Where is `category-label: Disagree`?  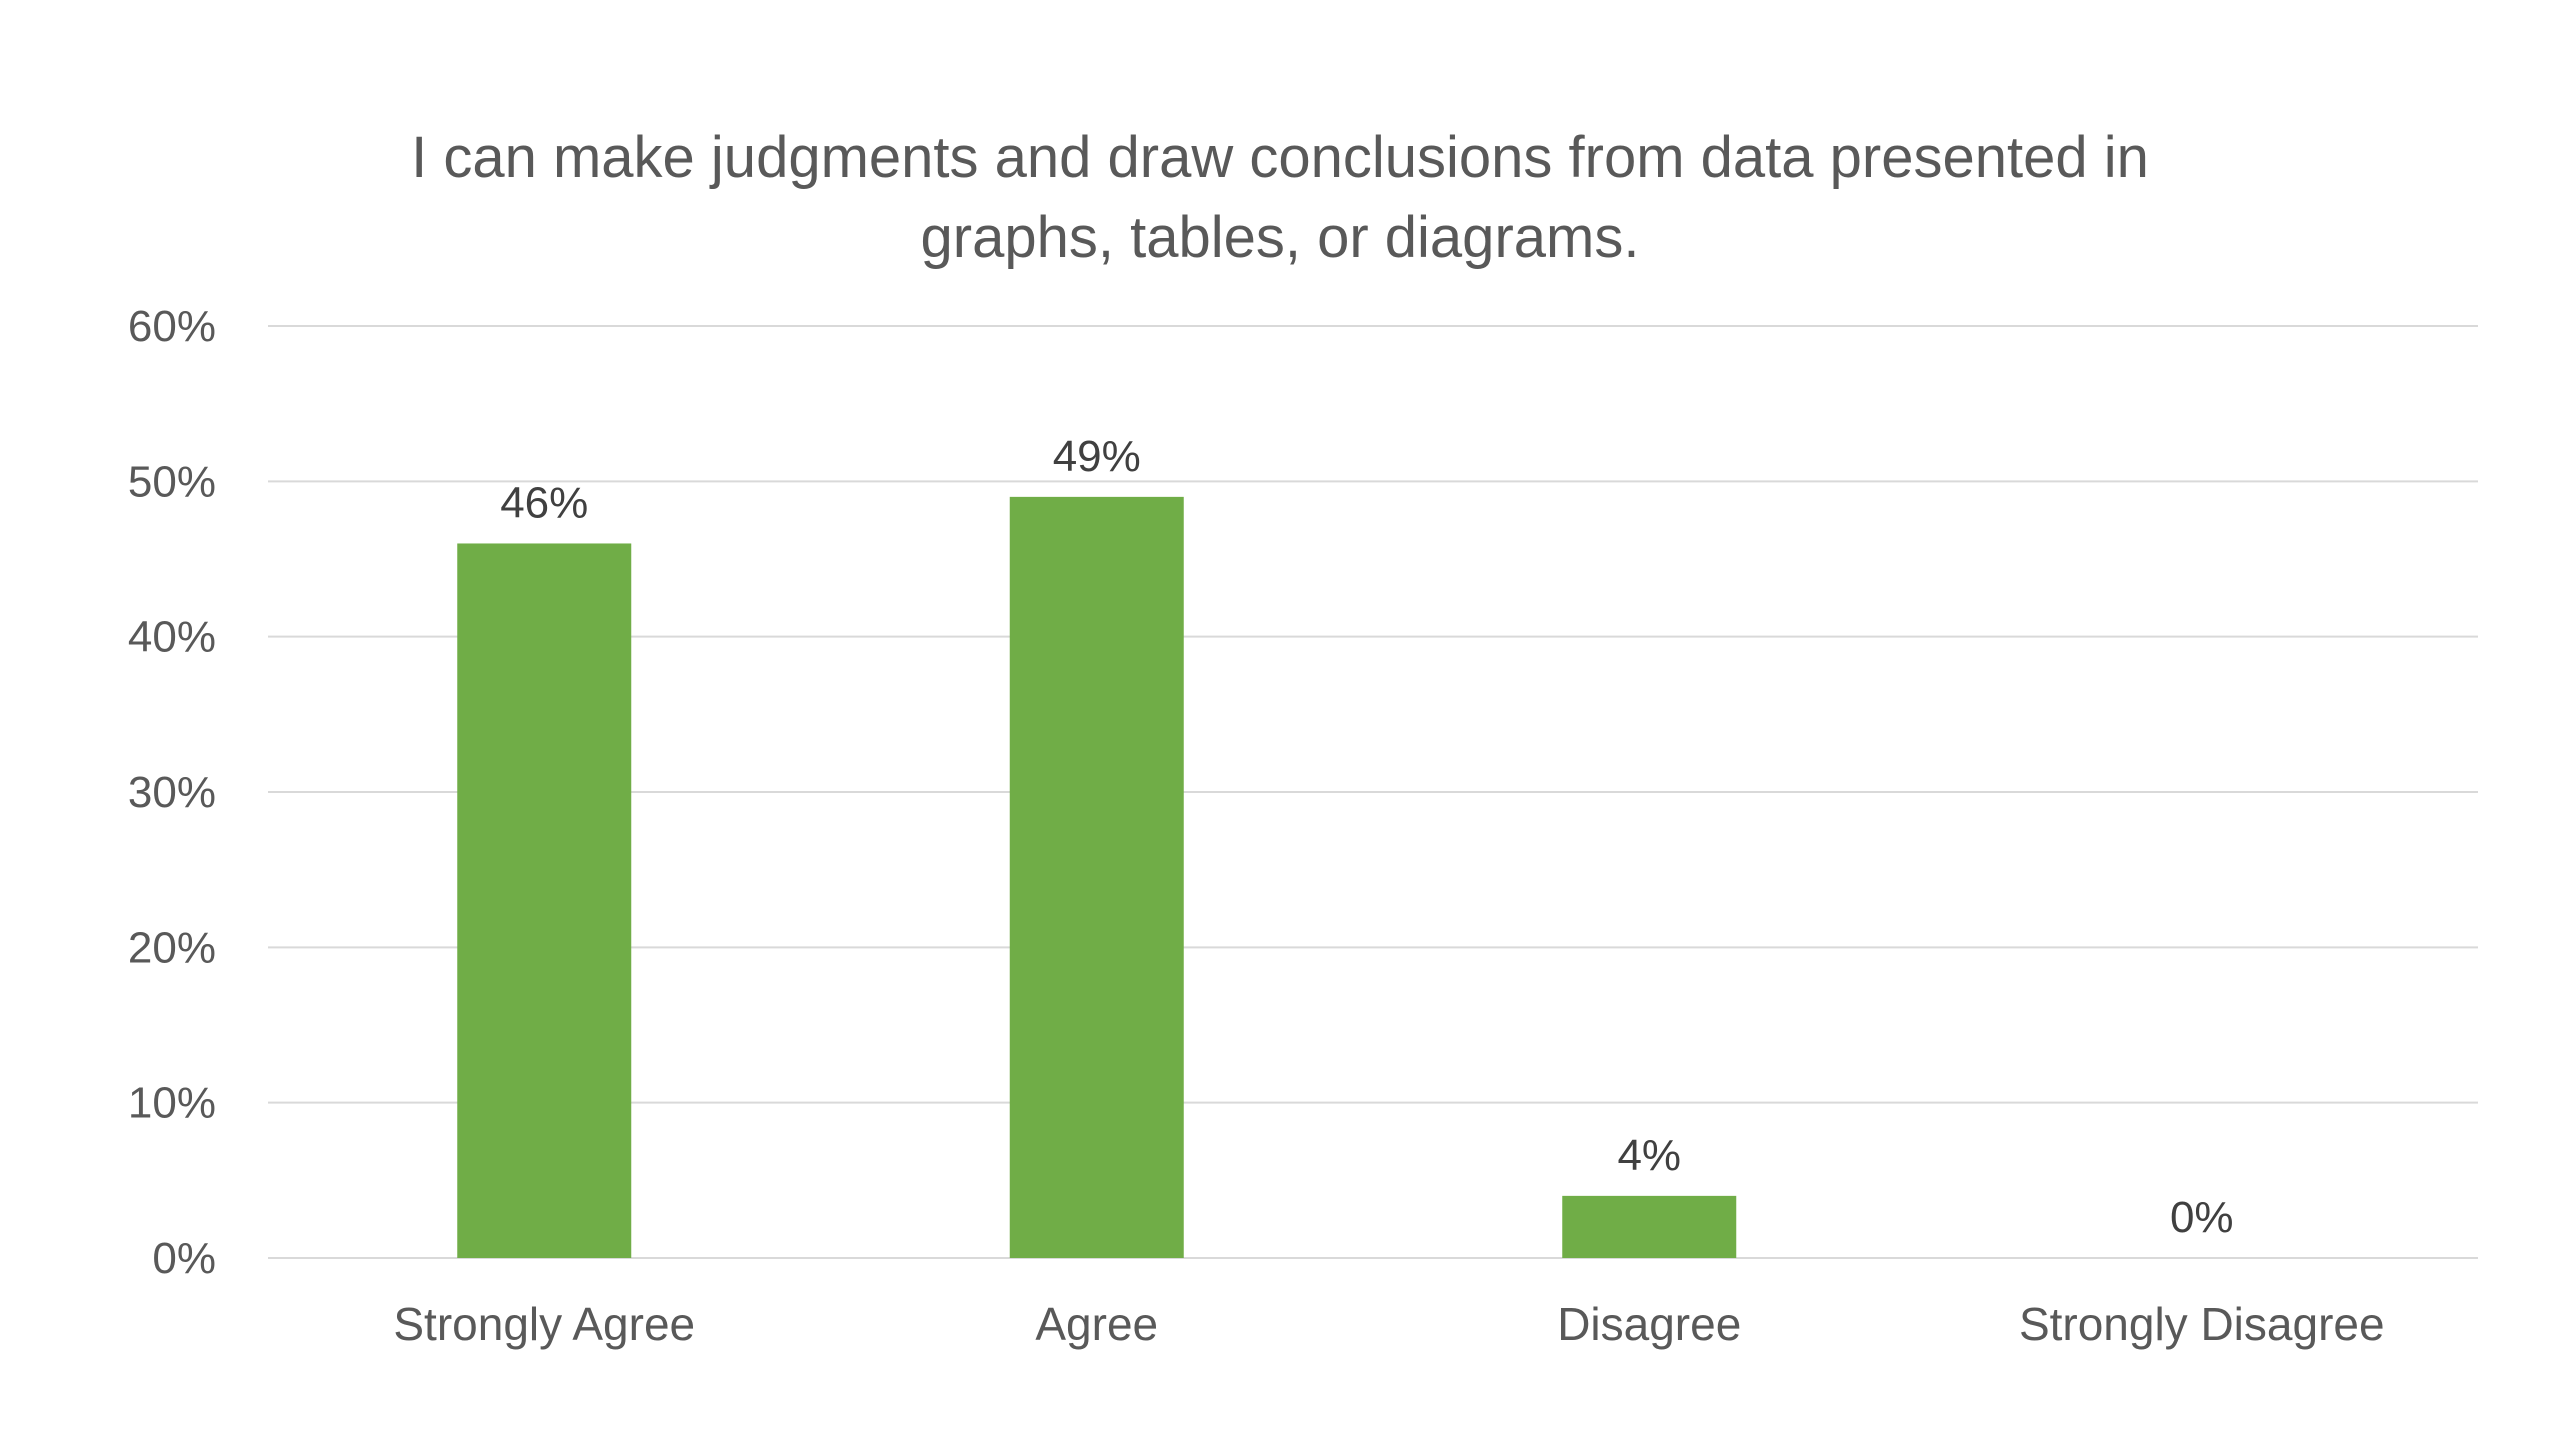 category-label: Disagree is located at coordinates (1649, 1324).